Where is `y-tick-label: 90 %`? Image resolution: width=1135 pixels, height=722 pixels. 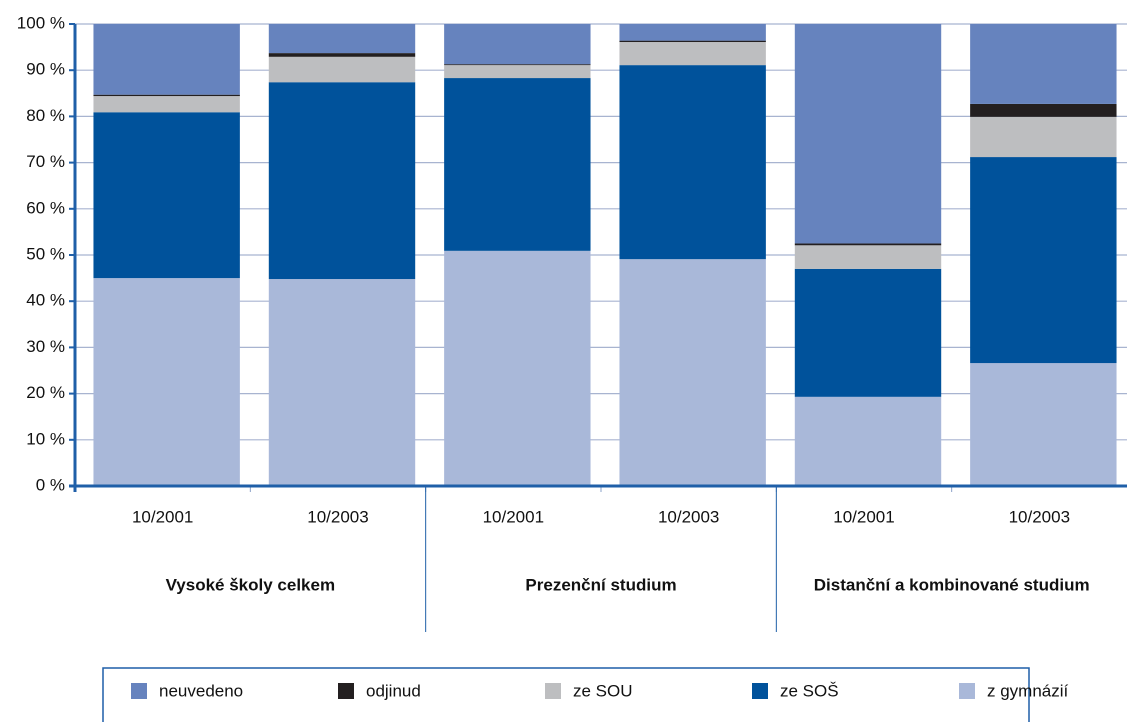 y-tick-label: 90 % is located at coordinates (45, 69).